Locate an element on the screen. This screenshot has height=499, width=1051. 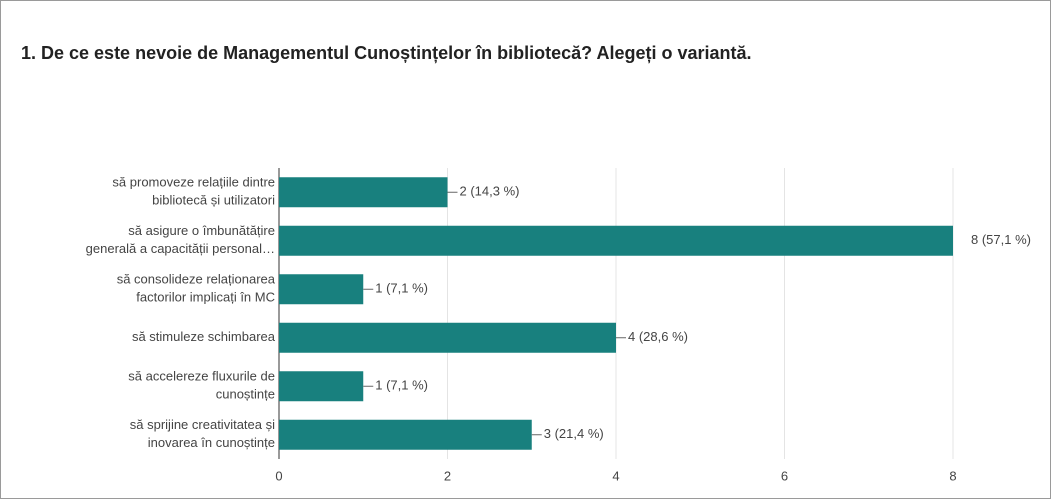
x-tick-label: 8 is located at coordinates (952, 475).